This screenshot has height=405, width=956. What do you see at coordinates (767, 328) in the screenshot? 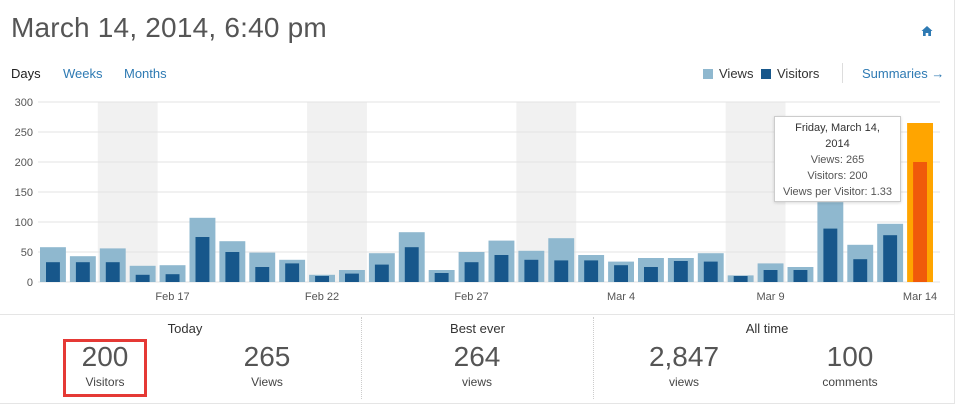
I see `all-time-heading: All time` at bounding box center [767, 328].